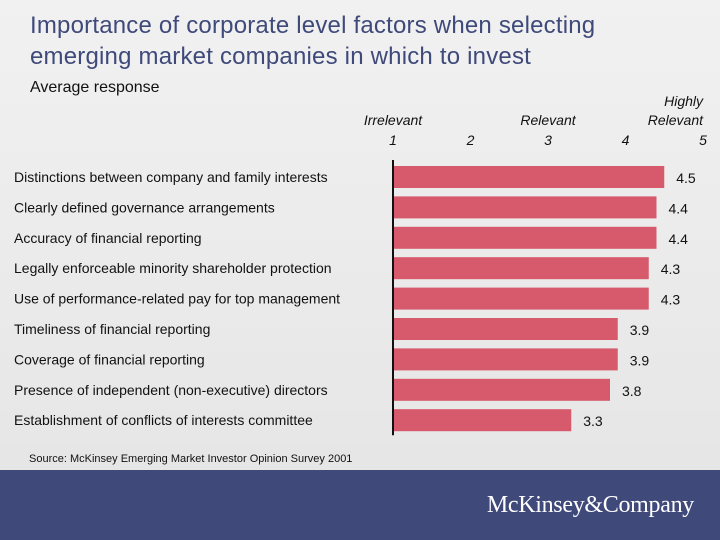  Describe the element at coordinates (393, 120) in the screenshot. I see `x-tick-word-1-0: Irrelevant` at that location.